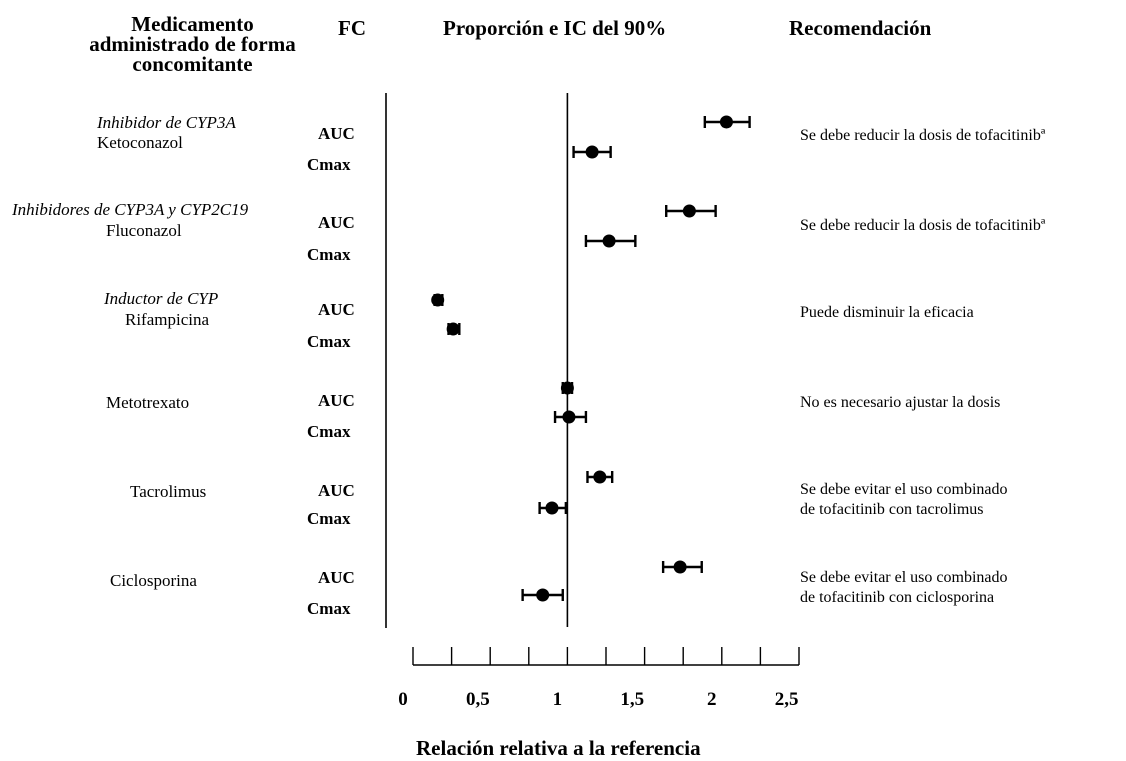  I want to click on x-tick-label-0: 0, so click(403, 700).